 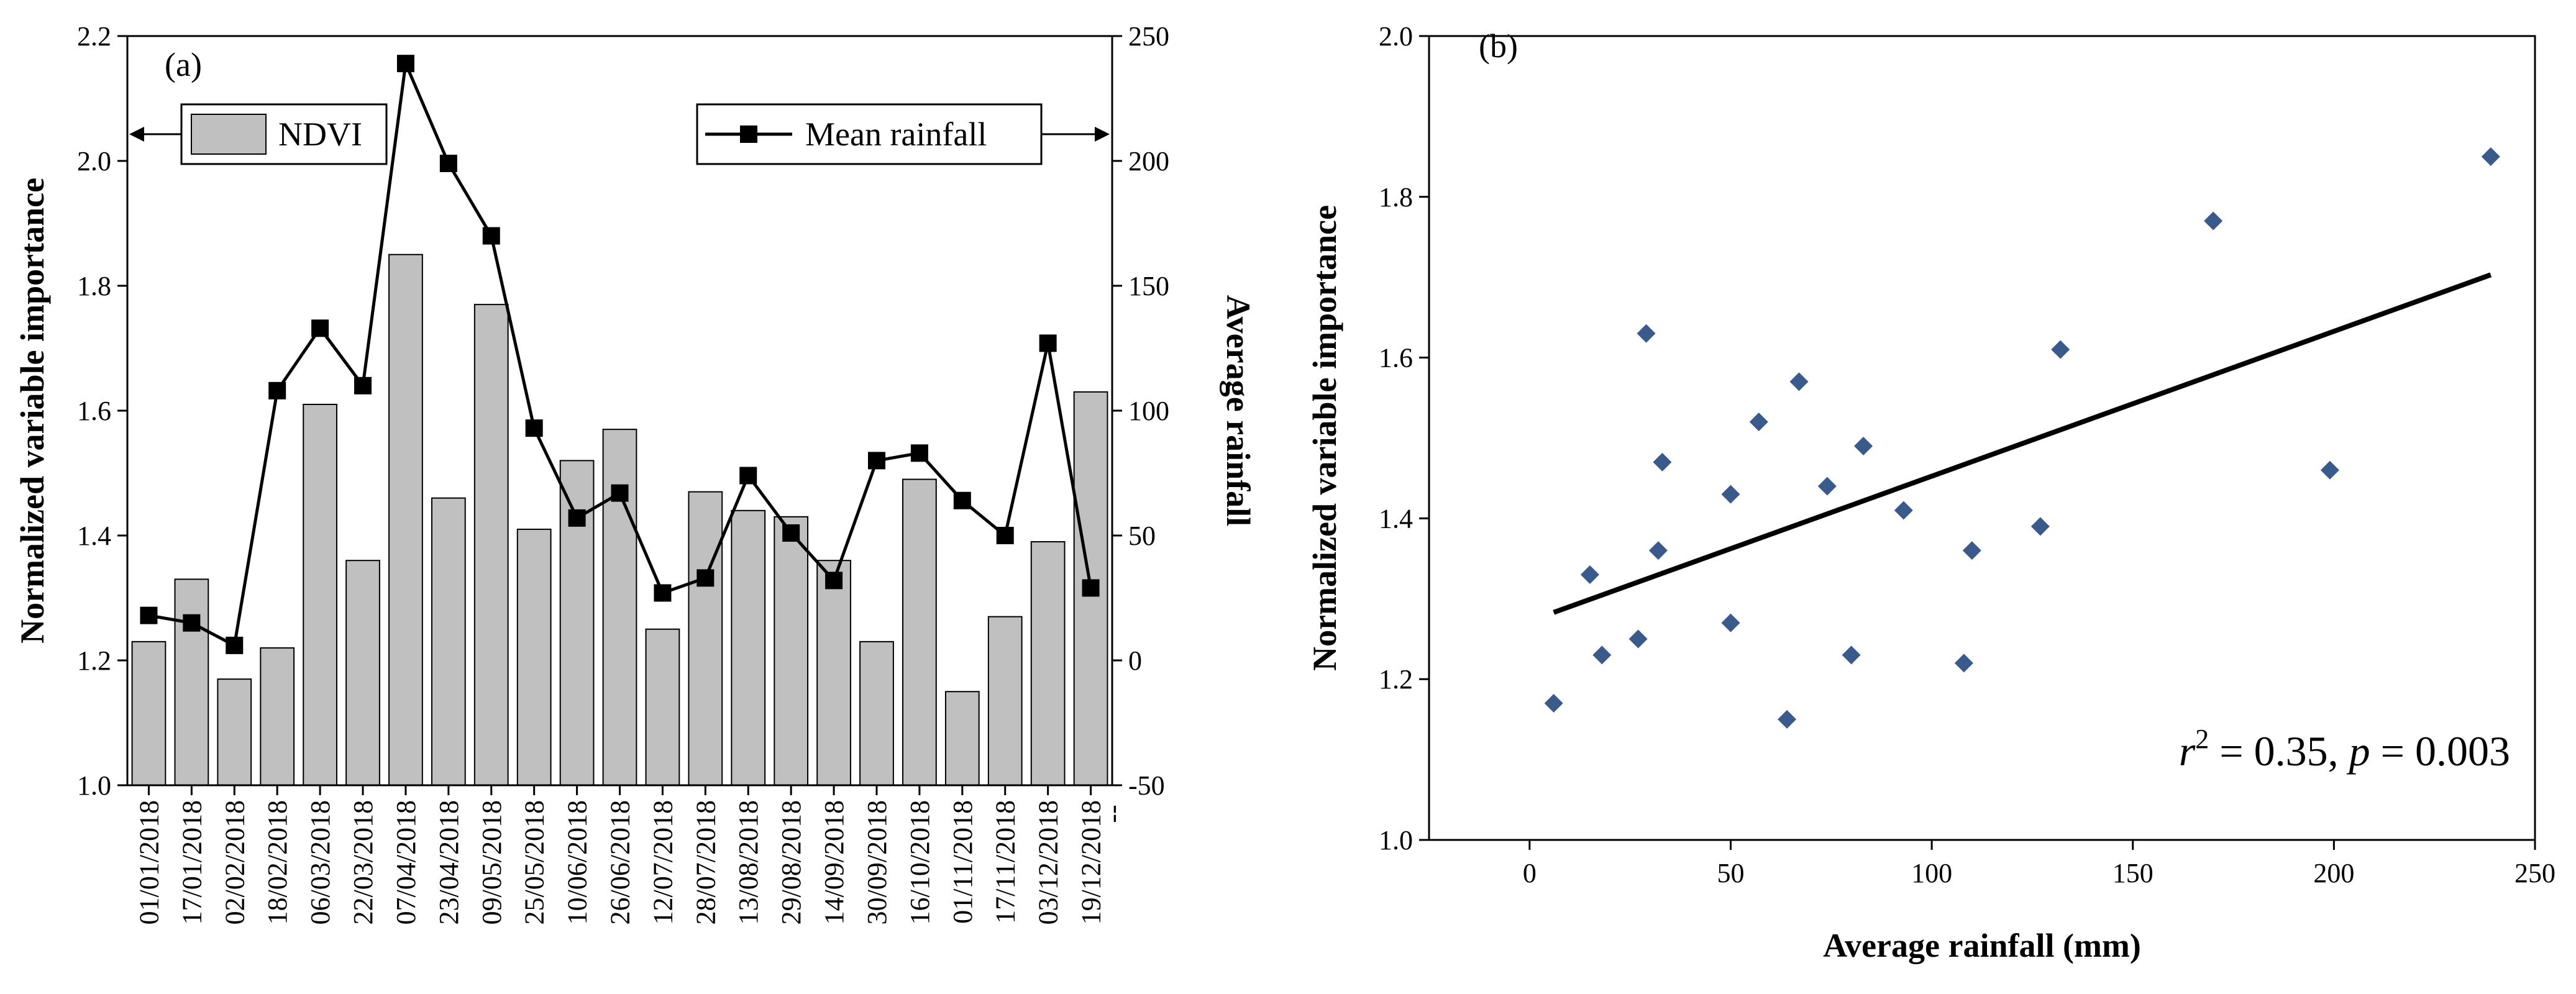 What do you see at coordinates (1102, 134) in the screenshot?
I see `a-legend-right-arrowhead` at bounding box center [1102, 134].